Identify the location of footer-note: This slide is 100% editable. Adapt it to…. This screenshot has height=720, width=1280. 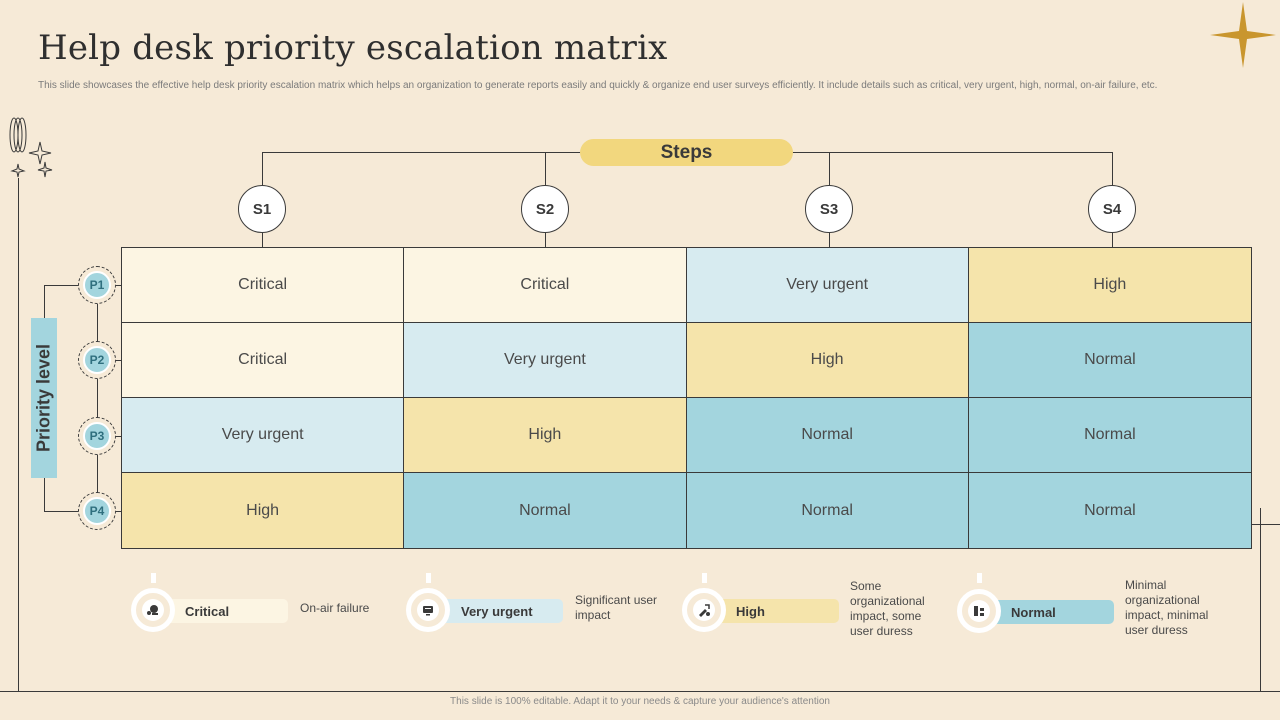
(640, 701).